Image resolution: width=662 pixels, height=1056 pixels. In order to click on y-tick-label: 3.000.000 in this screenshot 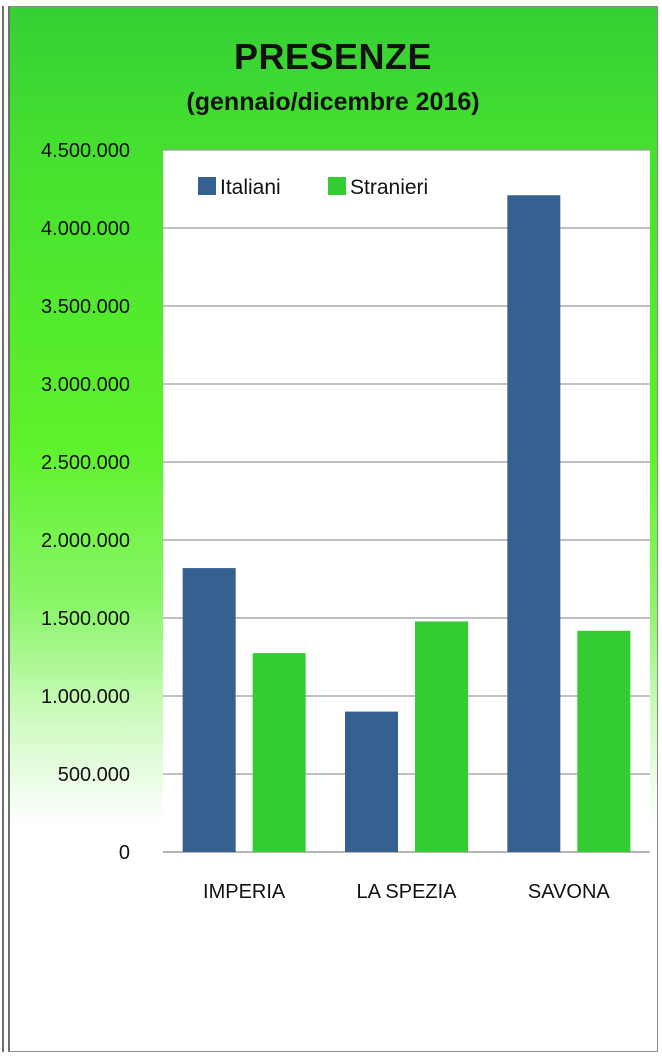, I will do `click(85, 385)`.